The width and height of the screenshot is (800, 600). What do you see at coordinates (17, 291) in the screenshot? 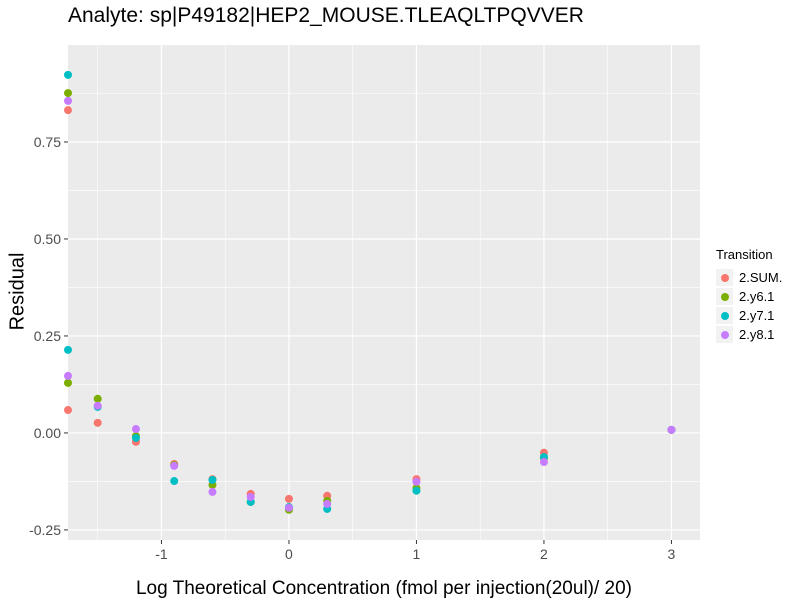
I see `y-axis-label: Residual` at bounding box center [17, 291].